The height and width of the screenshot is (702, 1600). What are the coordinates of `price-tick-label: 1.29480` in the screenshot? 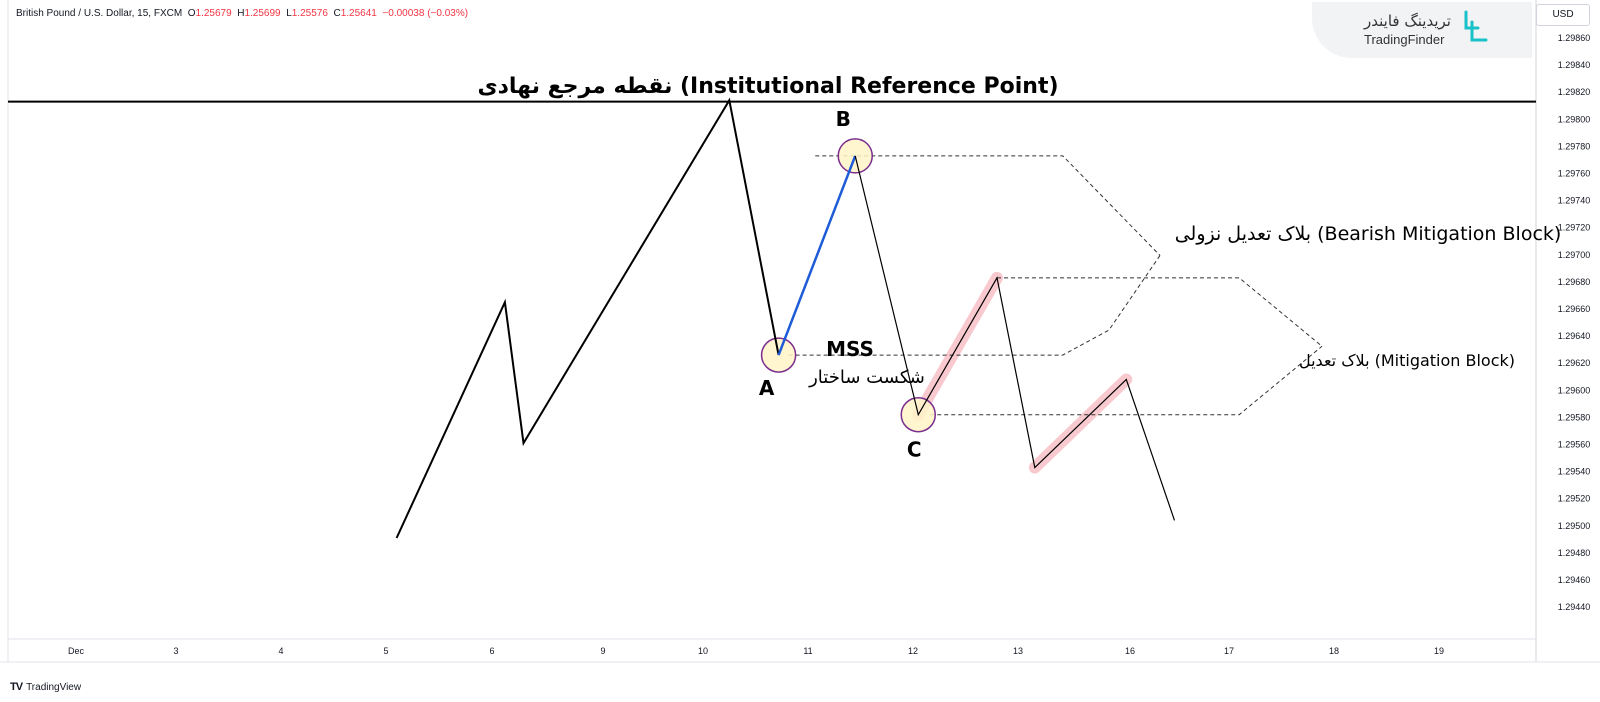 It's located at (1574, 553).